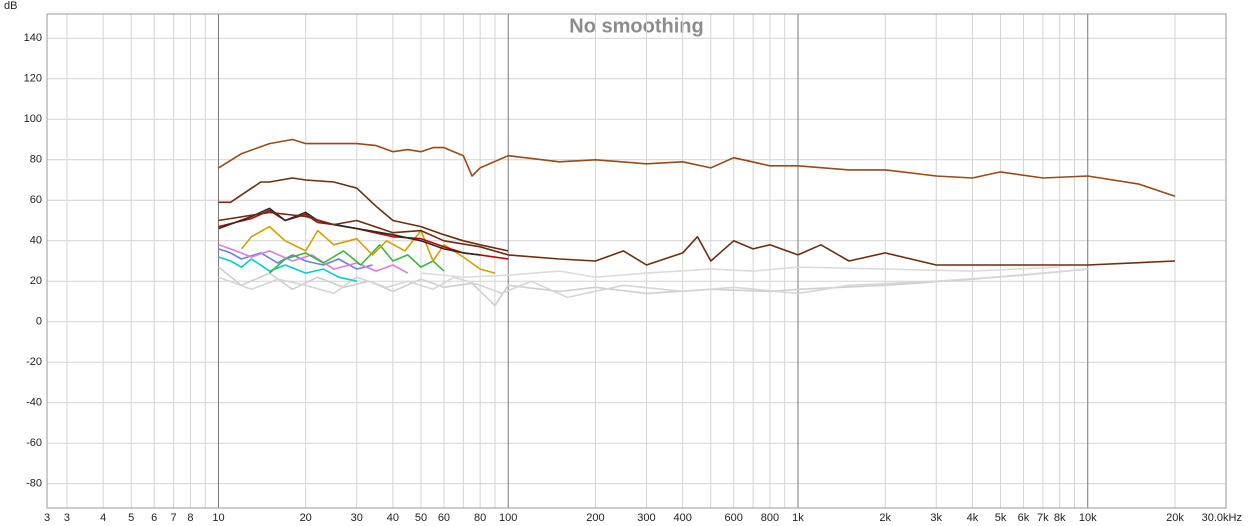 Image resolution: width=1249 pixels, height=526 pixels. Describe the element at coordinates (646, 518) in the screenshot. I see `x-tick-label: 300` at that location.